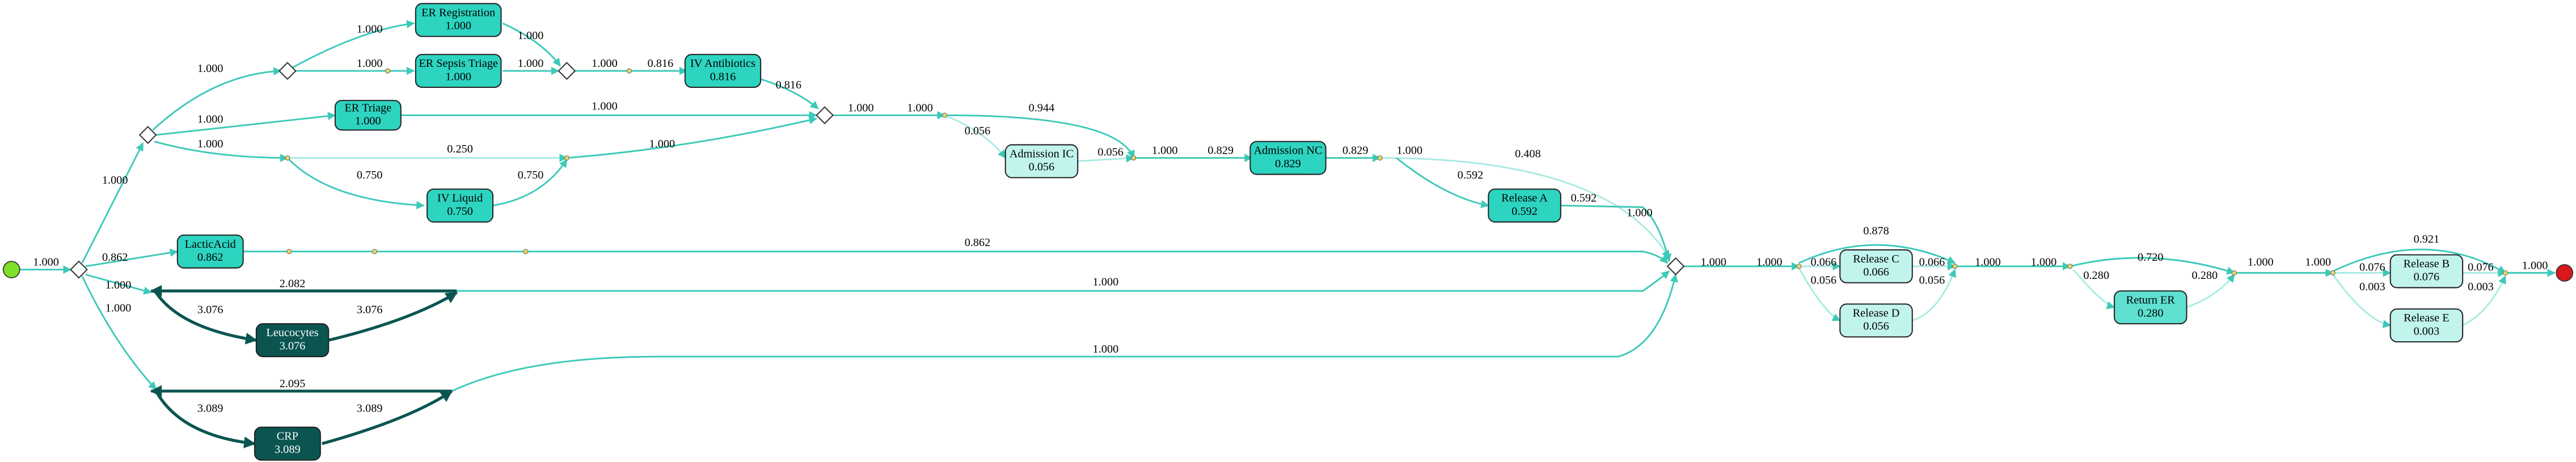 Image resolution: width=2576 pixels, height=462 pixels. What do you see at coordinates (2151, 257) in the screenshot?
I see `edge-label: 0.720` at bounding box center [2151, 257].